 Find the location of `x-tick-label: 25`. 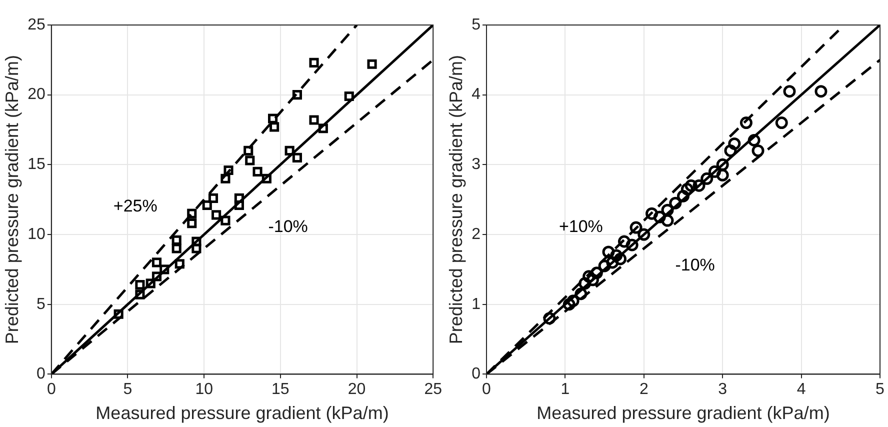

x-tick-label: 25 is located at coordinates (433, 389).